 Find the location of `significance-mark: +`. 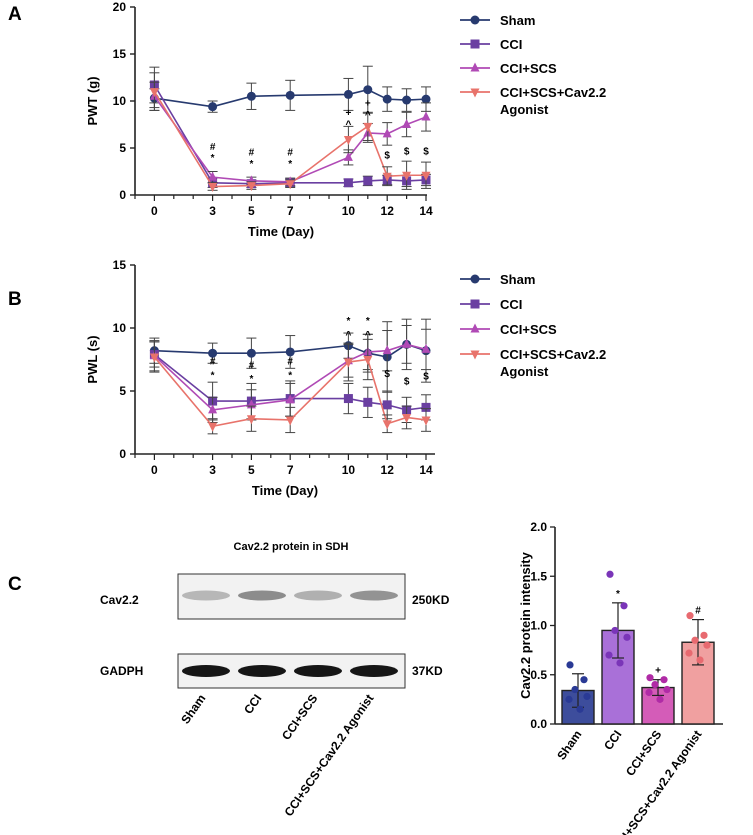

significance-mark: + is located at coordinates (368, 104).